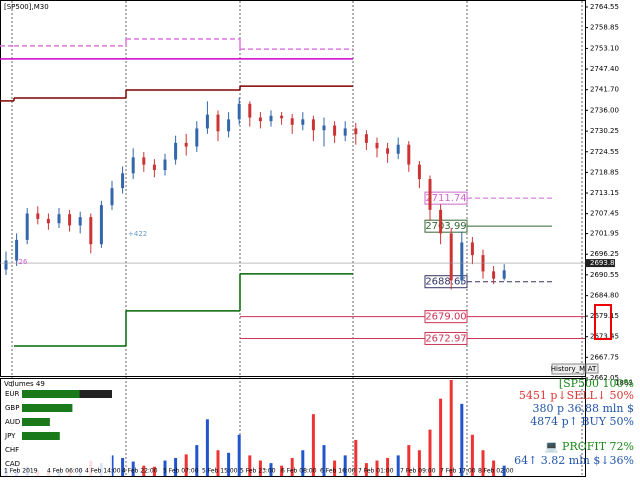 Image resolution: width=640 pixels, height=480 pixels. What do you see at coordinates (258, 471) in the screenshot?
I see `x-tick-label: 5 Feb 23:00` at bounding box center [258, 471].